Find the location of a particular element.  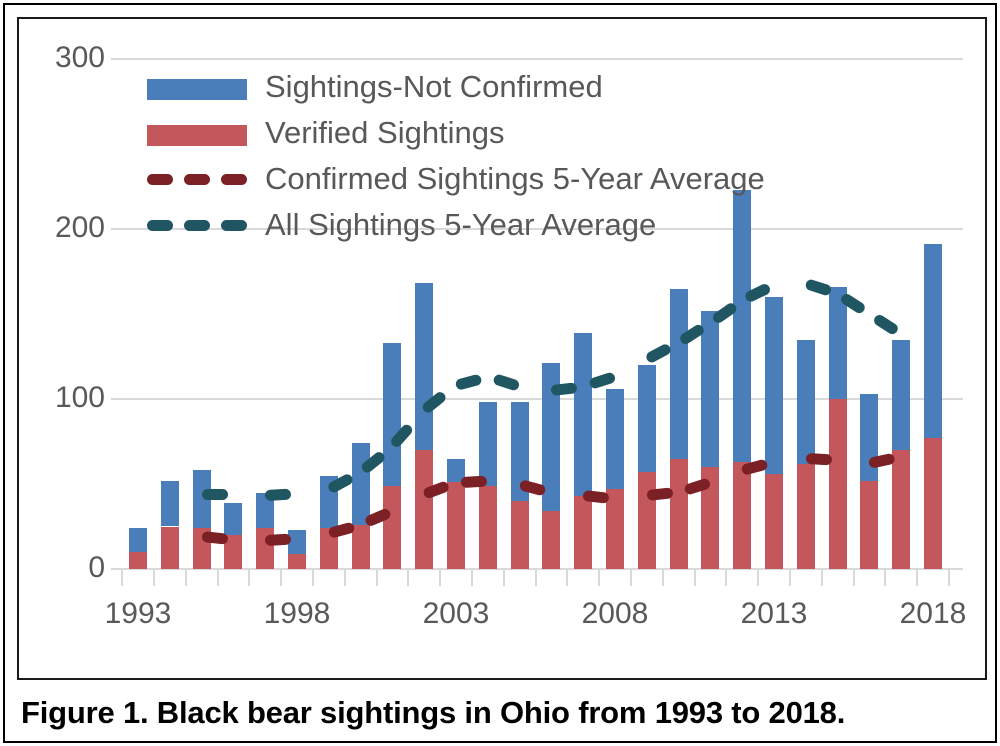

x-tick-label-2003: 2003 is located at coordinates (456, 613).